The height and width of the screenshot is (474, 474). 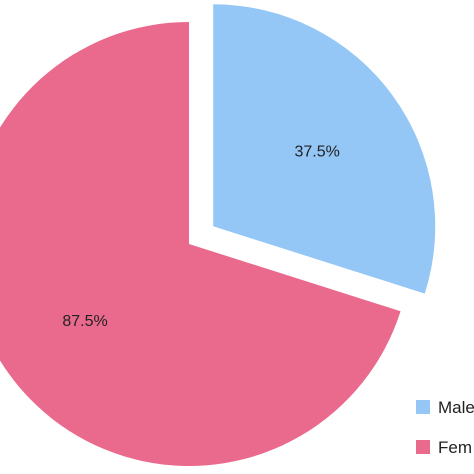 What do you see at coordinates (445, 427) in the screenshot?
I see `legend: Male Fem` at bounding box center [445, 427].